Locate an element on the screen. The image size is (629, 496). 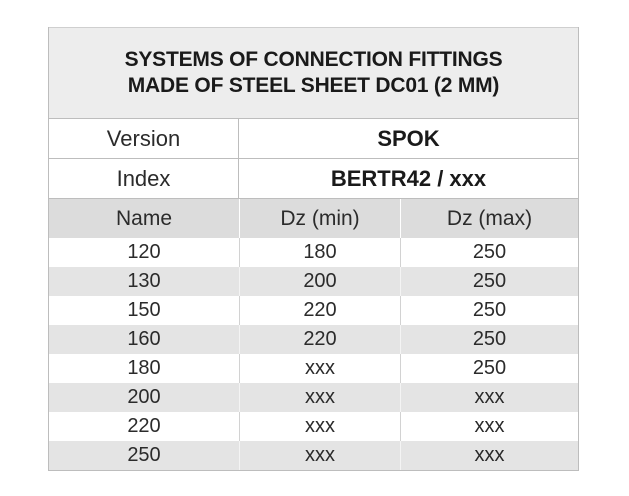
index-label: Index is located at coordinates (144, 178).